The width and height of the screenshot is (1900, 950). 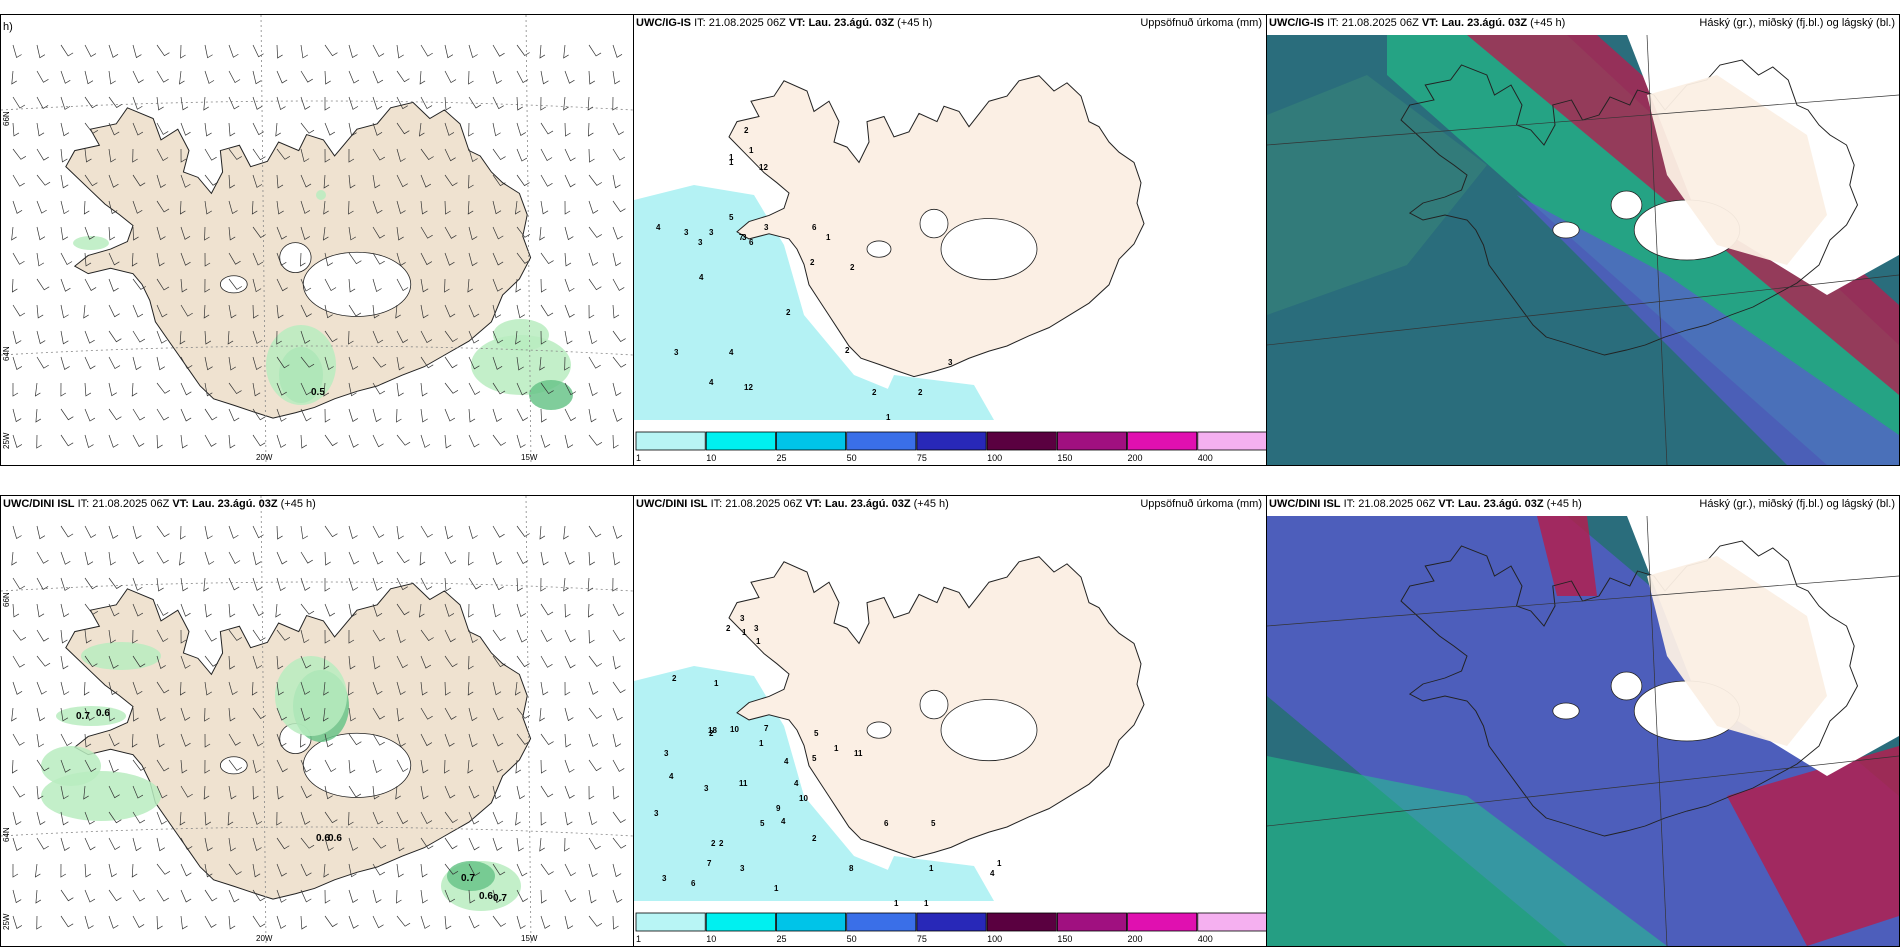 I want to click on wind-value-label: 0.5, so click(x=318, y=392).